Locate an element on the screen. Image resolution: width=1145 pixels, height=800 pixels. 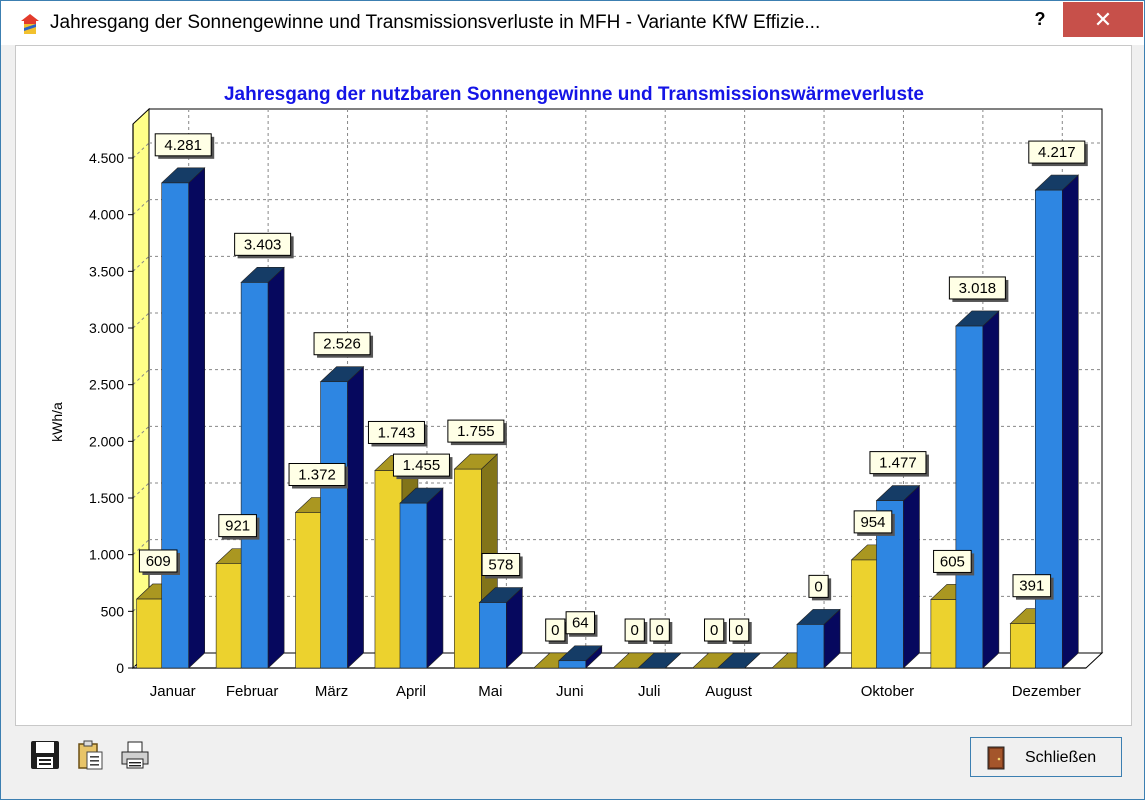
svg-text: 1.477 is located at coordinates (898, 463).